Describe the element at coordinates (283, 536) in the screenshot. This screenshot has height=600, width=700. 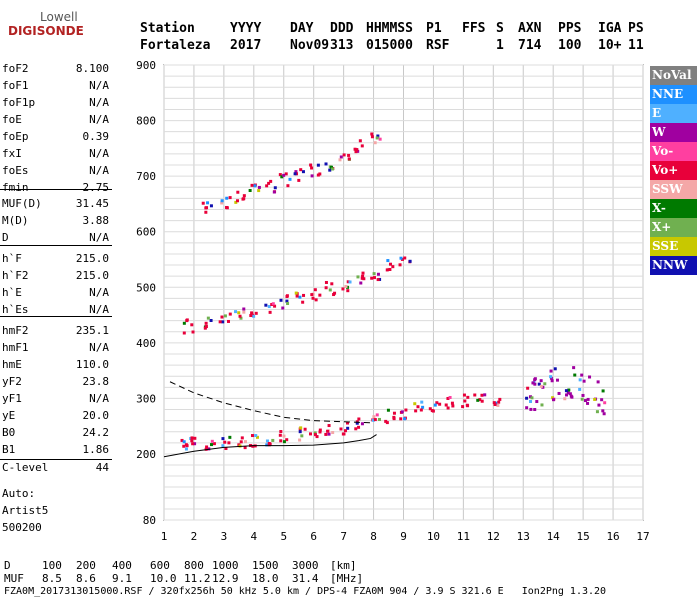
I see `x-tick-label: 5` at that location.